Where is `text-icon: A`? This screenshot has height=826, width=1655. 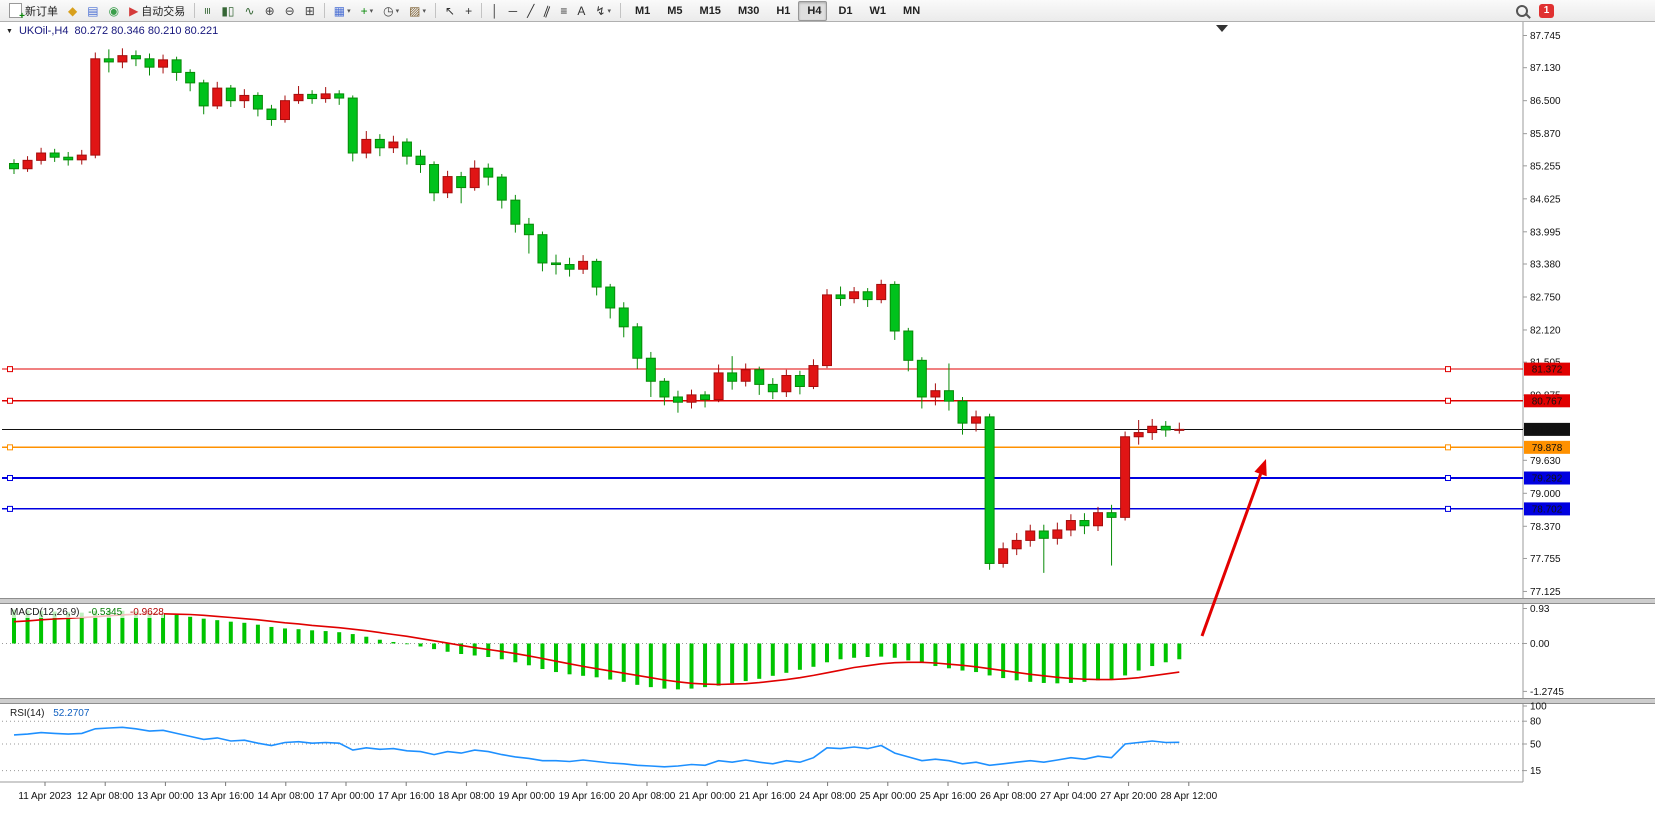 text-icon: A is located at coordinates (581, 11).